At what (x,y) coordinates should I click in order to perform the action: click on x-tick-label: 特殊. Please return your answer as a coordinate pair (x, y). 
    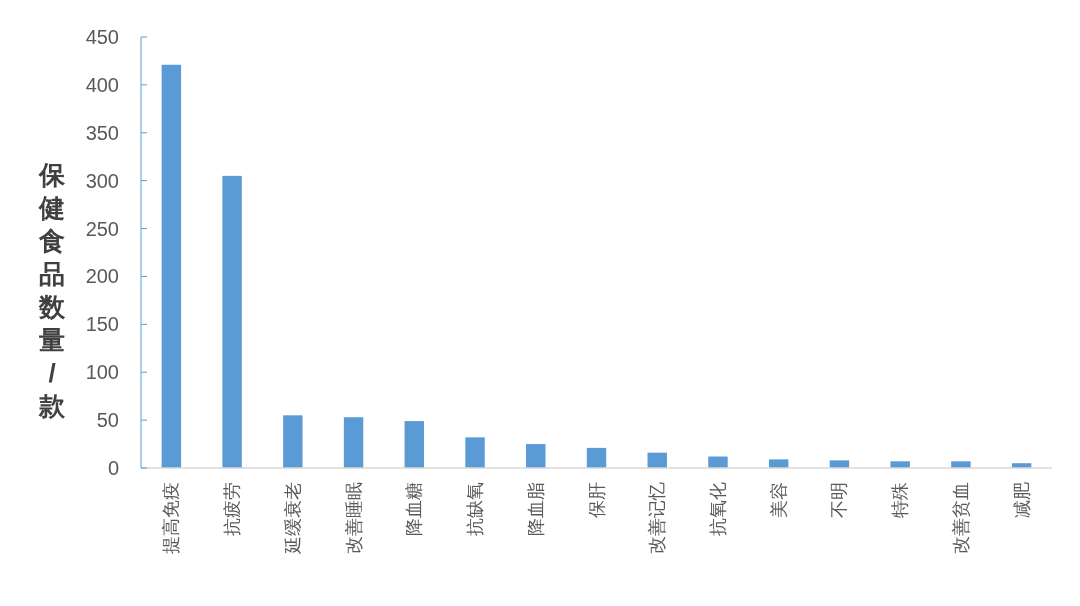
    Looking at the image, I should click on (900, 500).